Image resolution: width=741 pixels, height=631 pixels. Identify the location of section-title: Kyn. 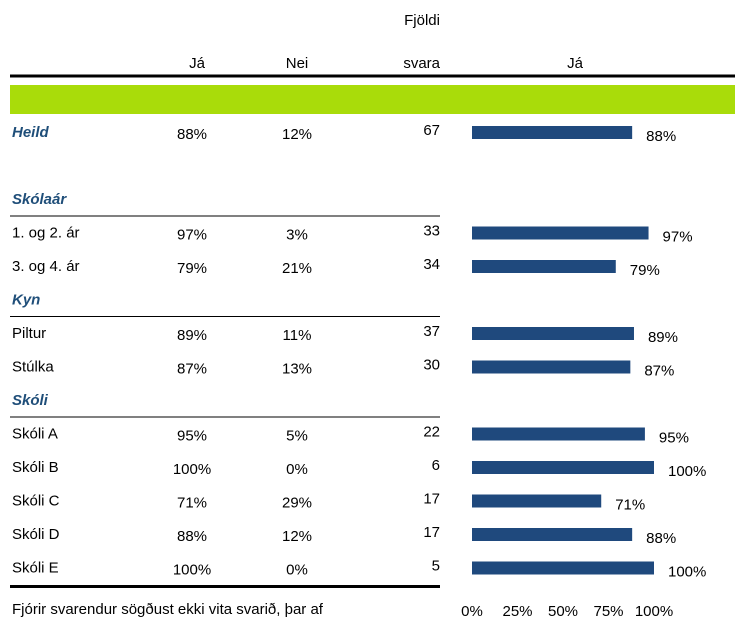
(26, 299).